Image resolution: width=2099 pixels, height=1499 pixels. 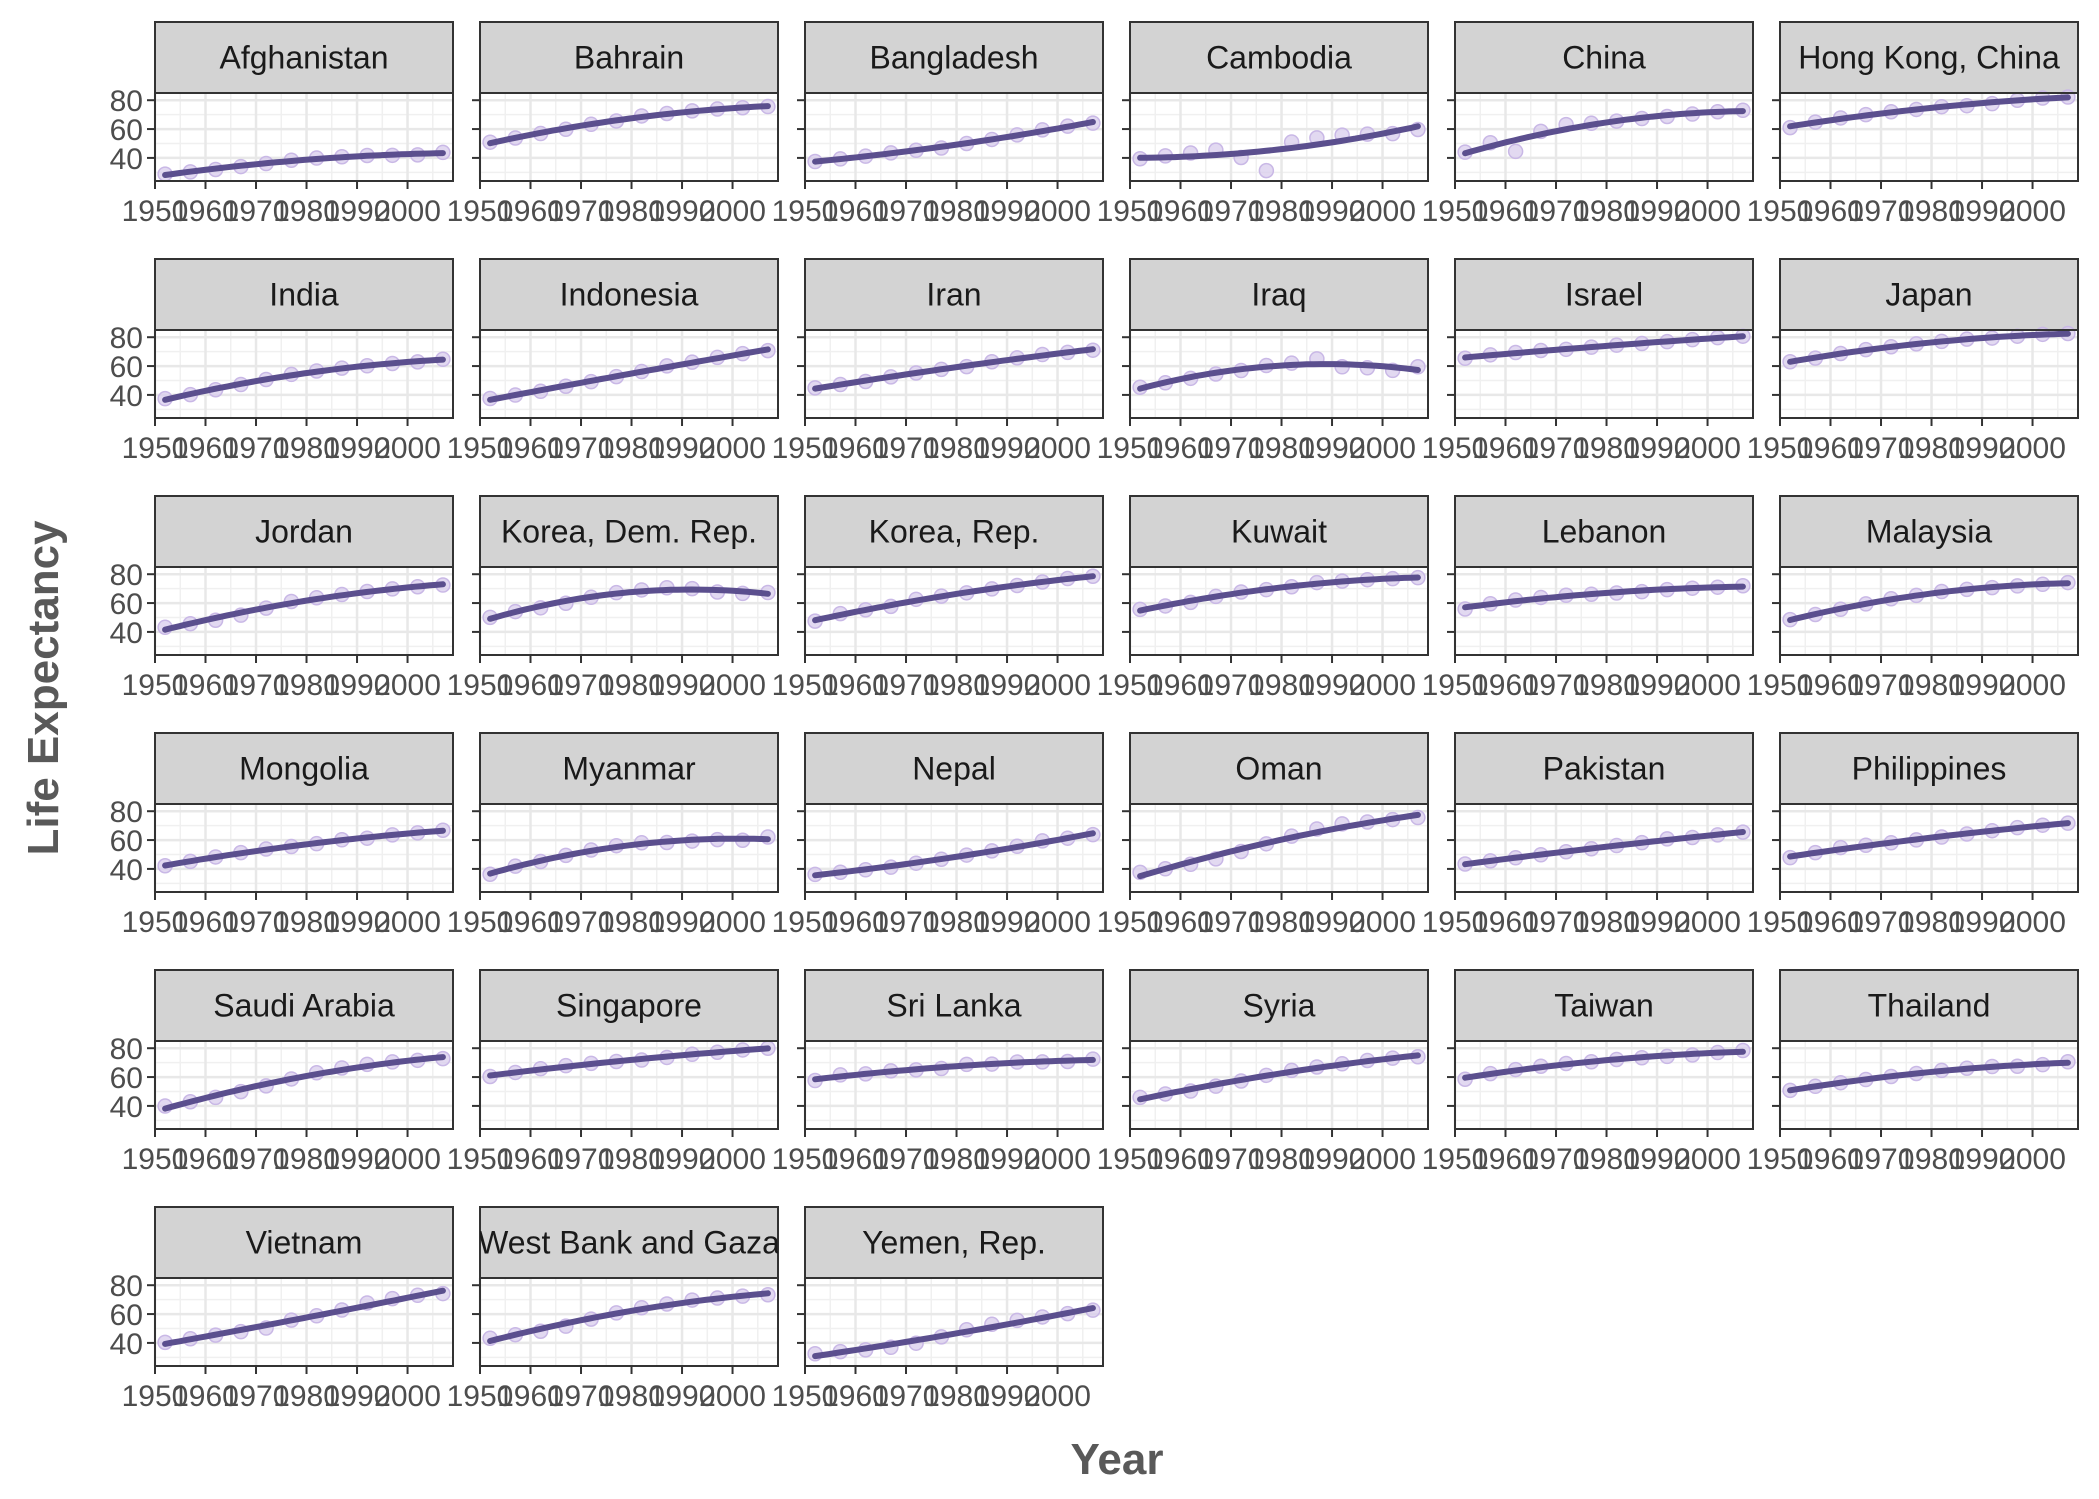 I want to click on facet-strip-label: Saudi Arabia, so click(x=304, y=1006).